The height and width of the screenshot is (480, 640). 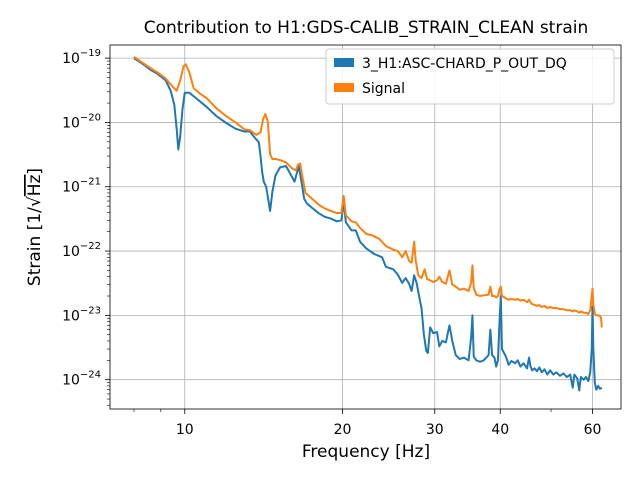 I want to click on y-axis-label-unit: Hz, so click(x=35, y=185).